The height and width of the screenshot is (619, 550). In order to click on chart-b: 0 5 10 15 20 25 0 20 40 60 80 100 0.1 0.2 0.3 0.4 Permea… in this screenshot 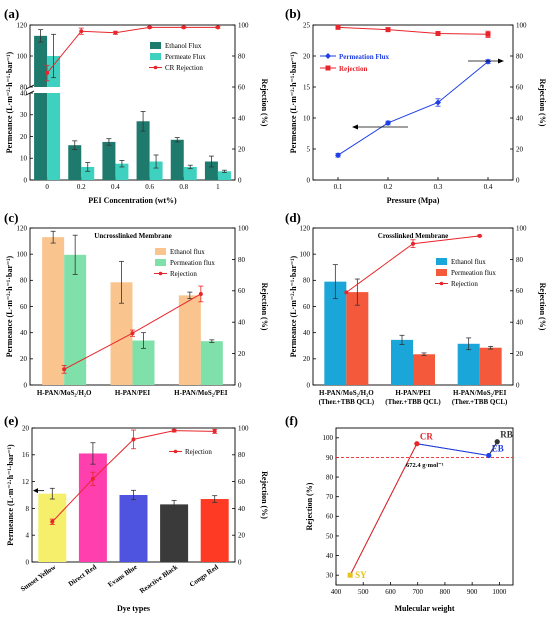, I will do `click(418, 113)`.